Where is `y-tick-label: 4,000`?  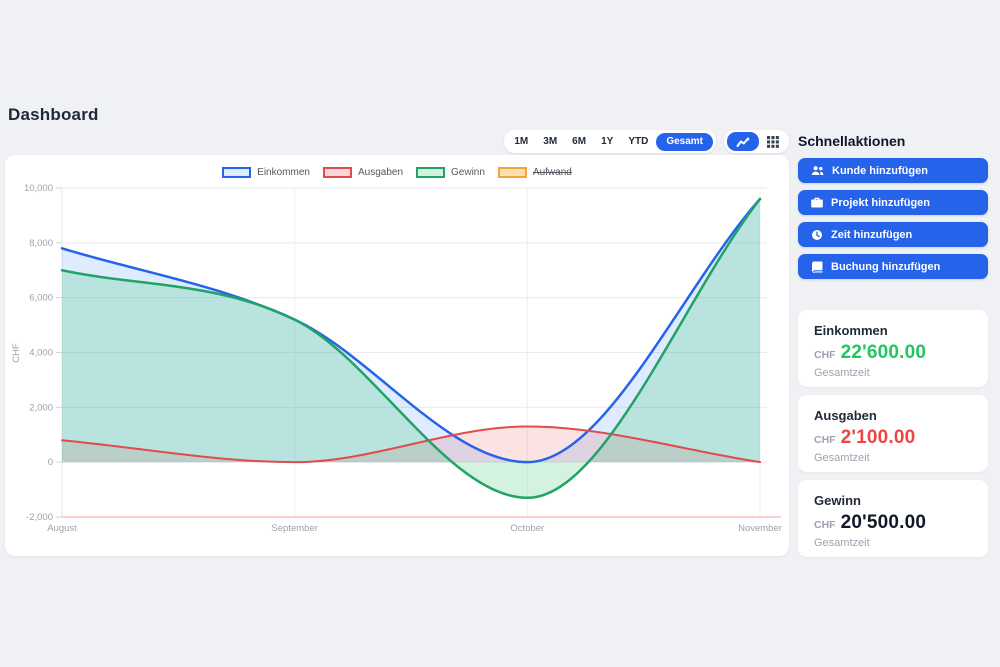
y-tick-label: 4,000 is located at coordinates (41, 353).